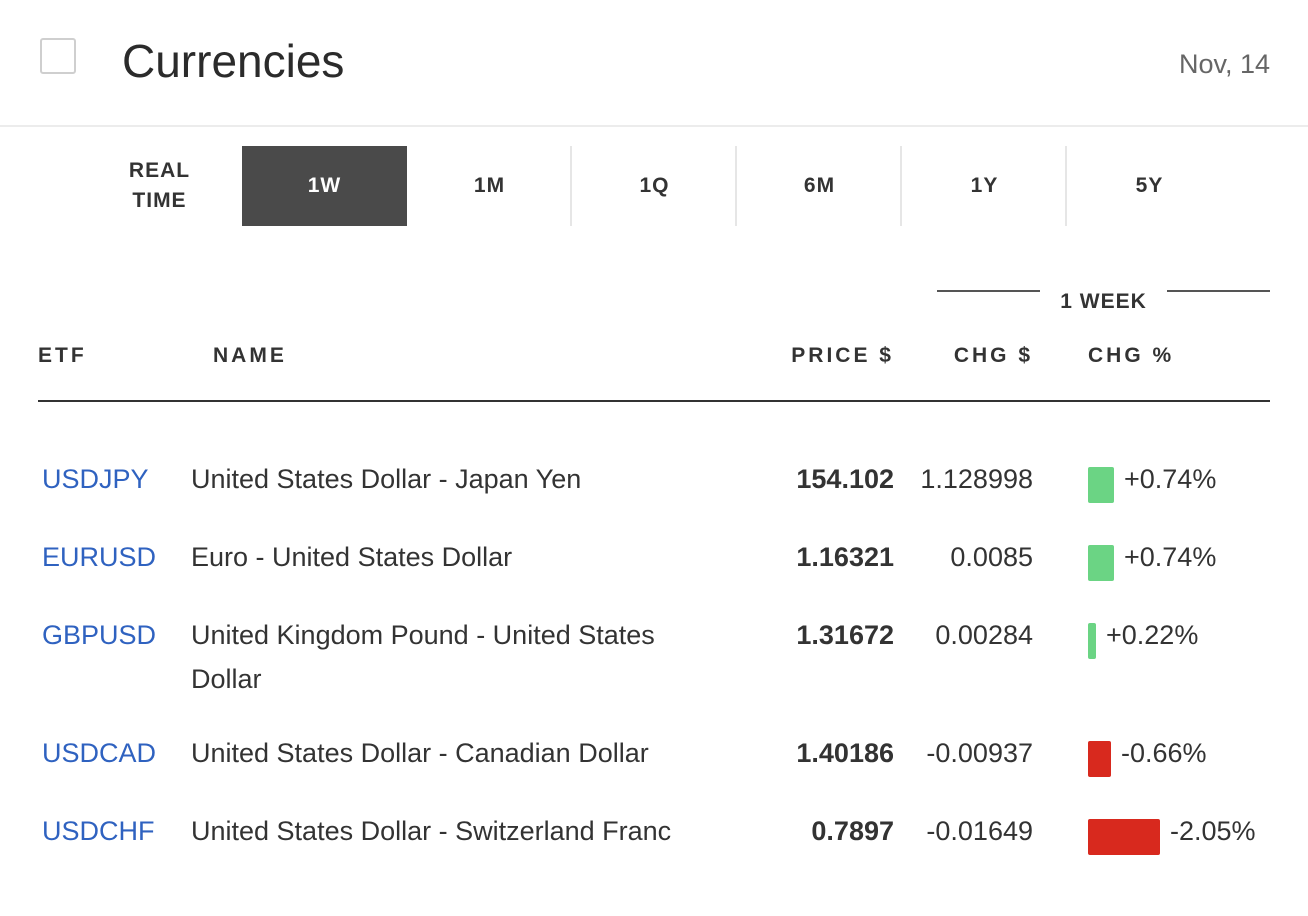 The width and height of the screenshot is (1308, 916). What do you see at coordinates (979, 753) in the screenshot?
I see `change-value: -0.00937` at bounding box center [979, 753].